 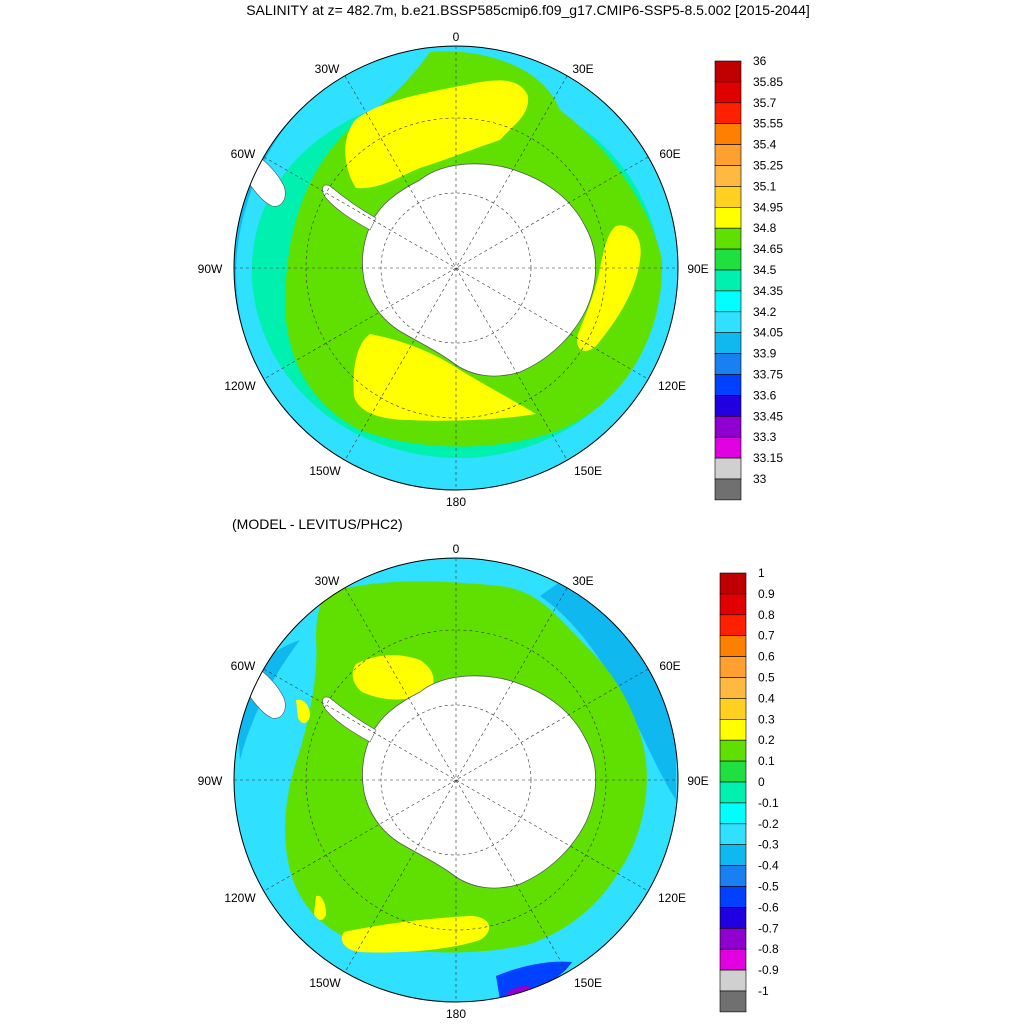 What do you see at coordinates (765, 312) in the screenshot?
I see `colorbar-label: 34.2` at bounding box center [765, 312].